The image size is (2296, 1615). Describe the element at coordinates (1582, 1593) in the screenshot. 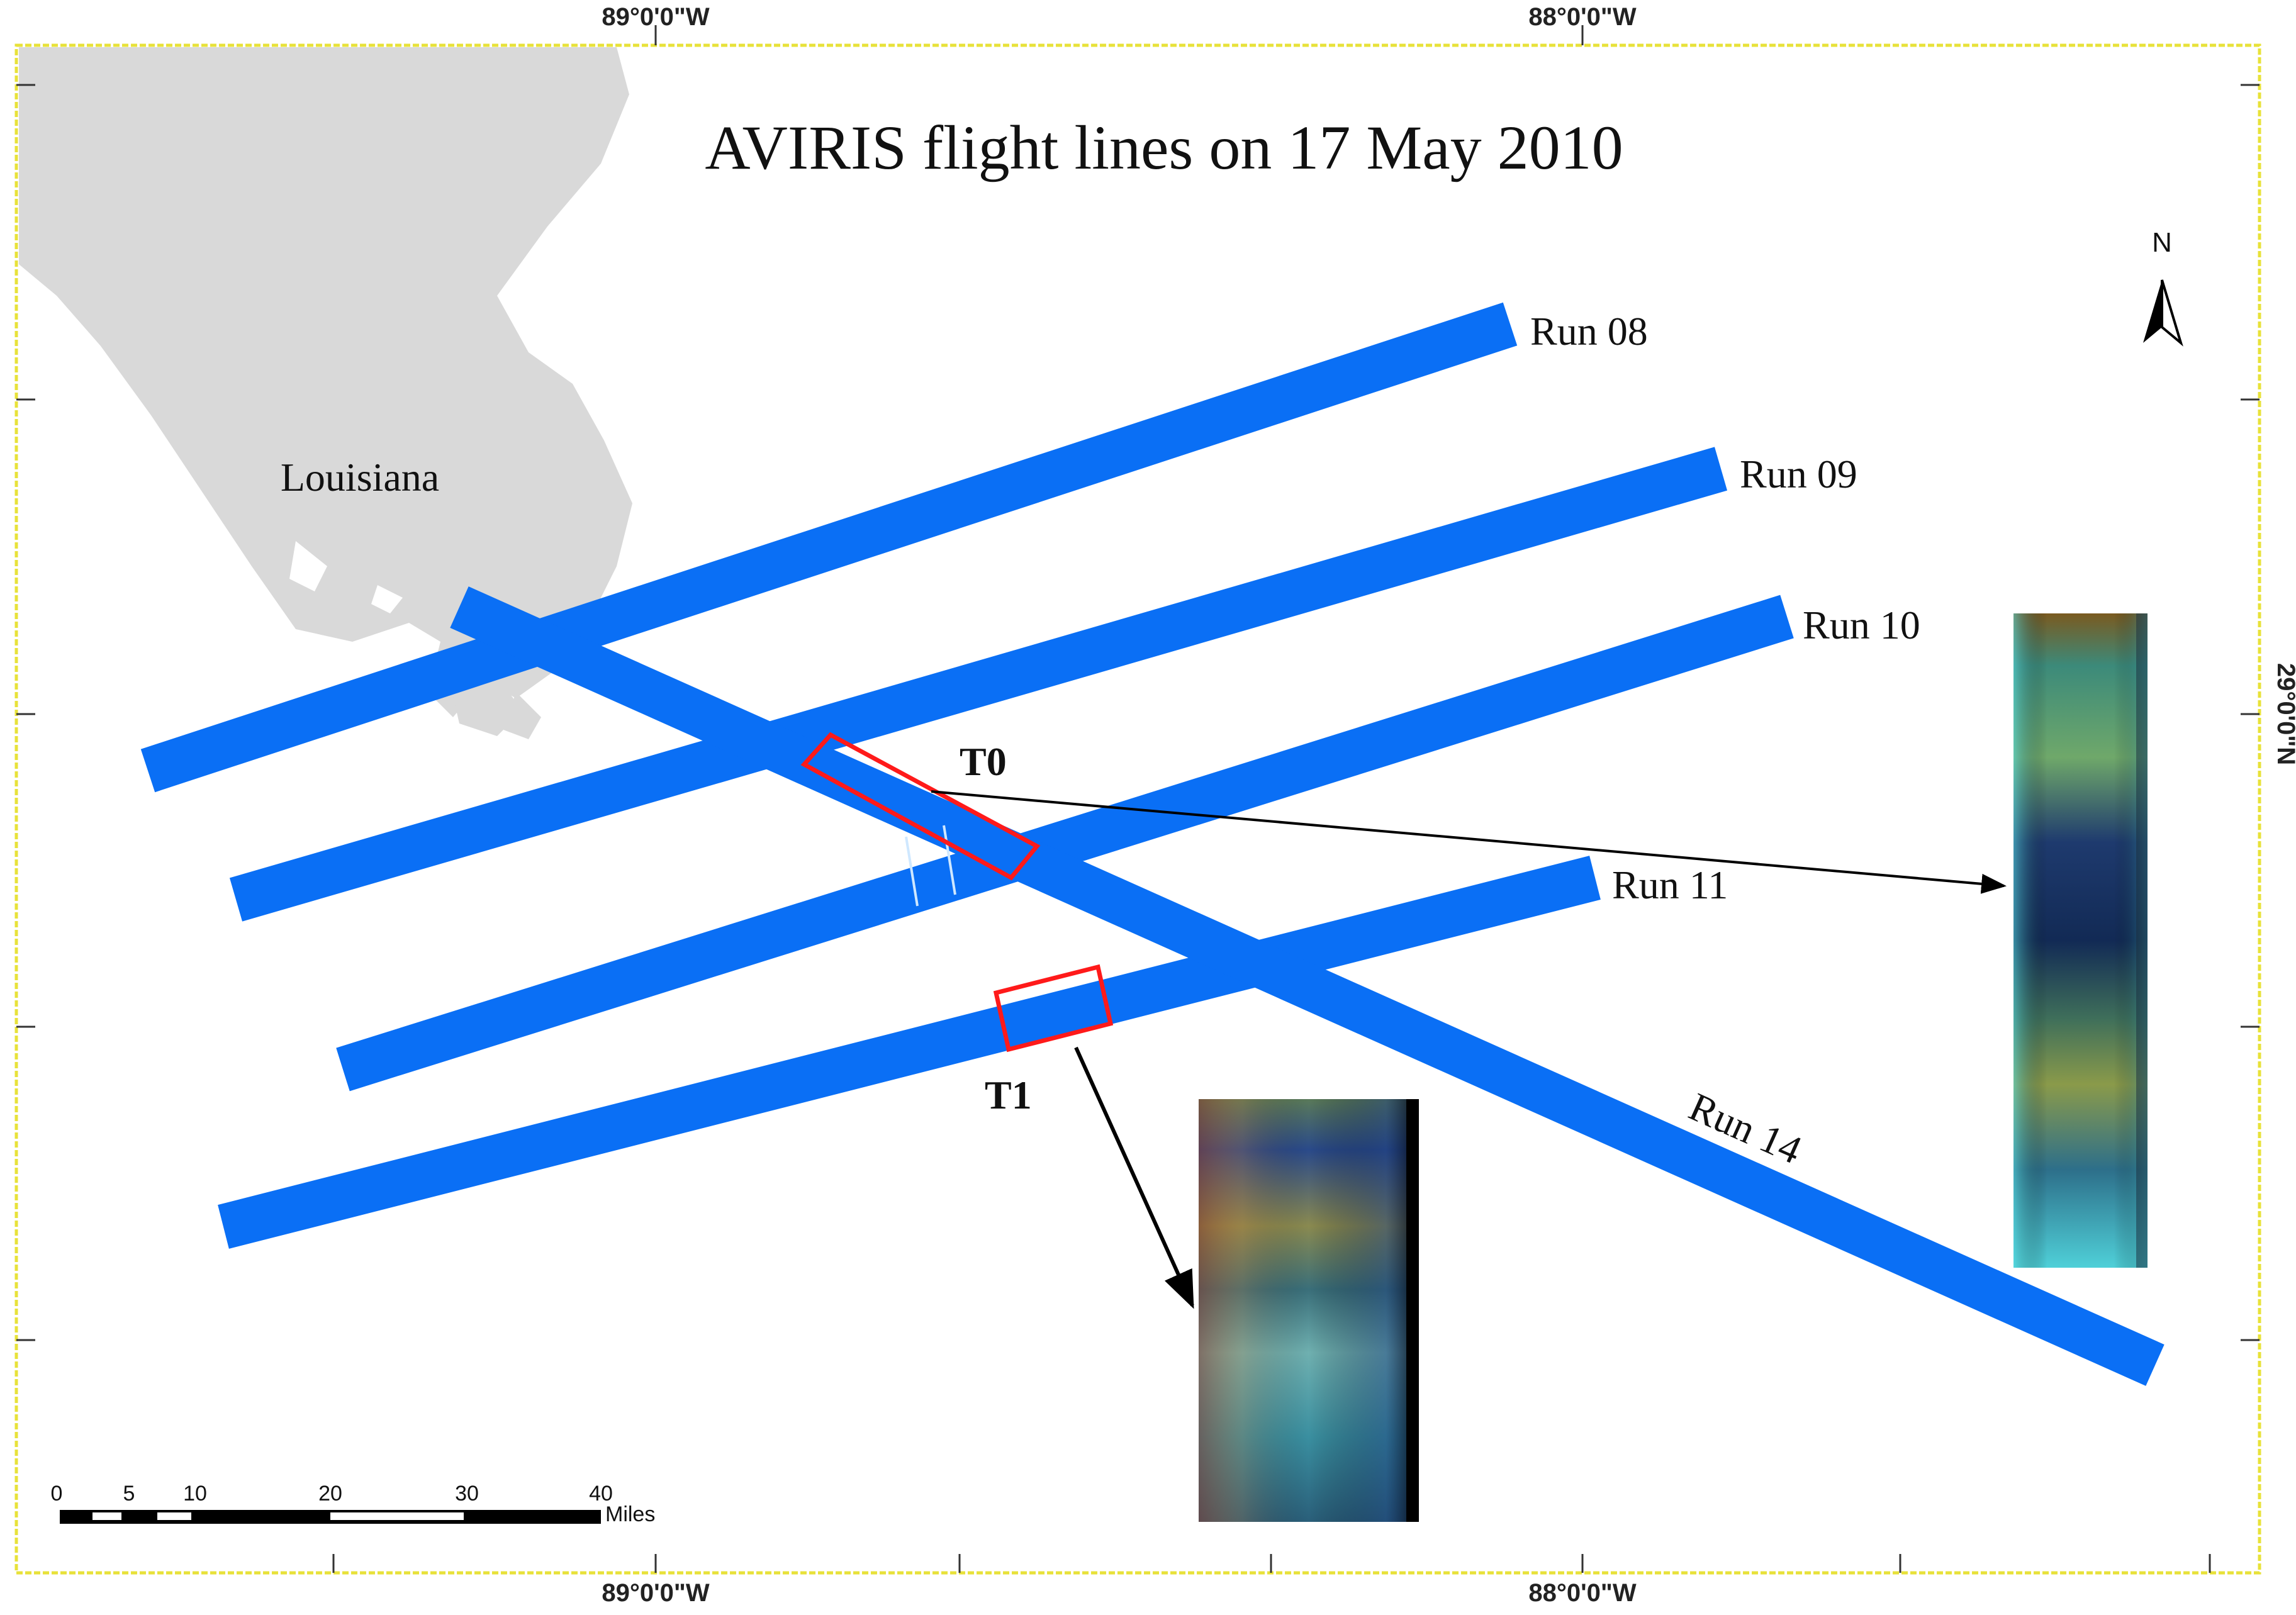

I see `coord-bottom-right: 88°0'0"W` at that location.